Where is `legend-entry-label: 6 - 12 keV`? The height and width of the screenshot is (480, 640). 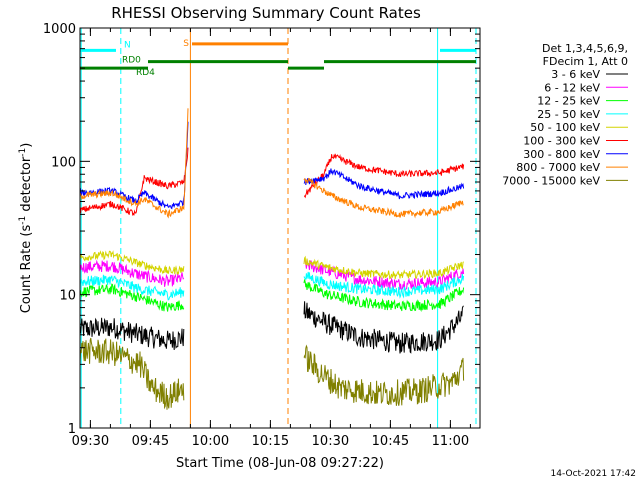
legend-entry-label: 6 - 12 keV is located at coordinates (572, 87).